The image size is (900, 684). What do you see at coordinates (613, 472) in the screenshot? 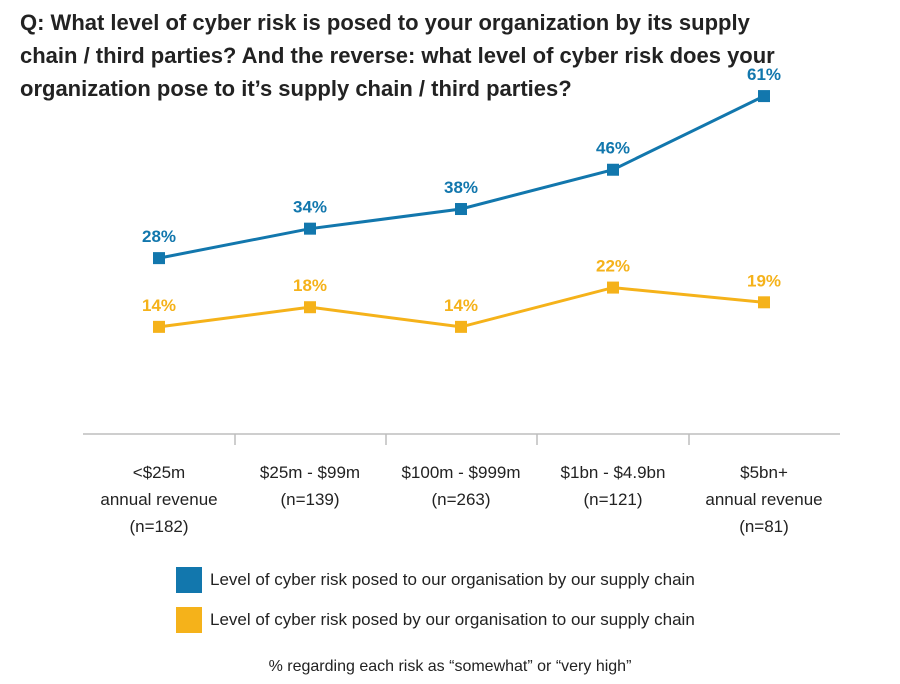
I see `x-tick-label: $1bn - $4.9bn` at bounding box center [613, 472].